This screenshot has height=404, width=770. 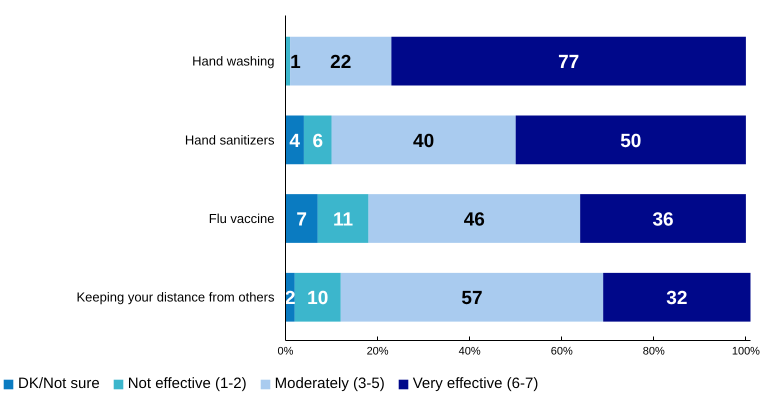 What do you see at coordinates (329, 383) in the screenshot?
I see `legend-label: Moderately (3-5)` at bounding box center [329, 383].